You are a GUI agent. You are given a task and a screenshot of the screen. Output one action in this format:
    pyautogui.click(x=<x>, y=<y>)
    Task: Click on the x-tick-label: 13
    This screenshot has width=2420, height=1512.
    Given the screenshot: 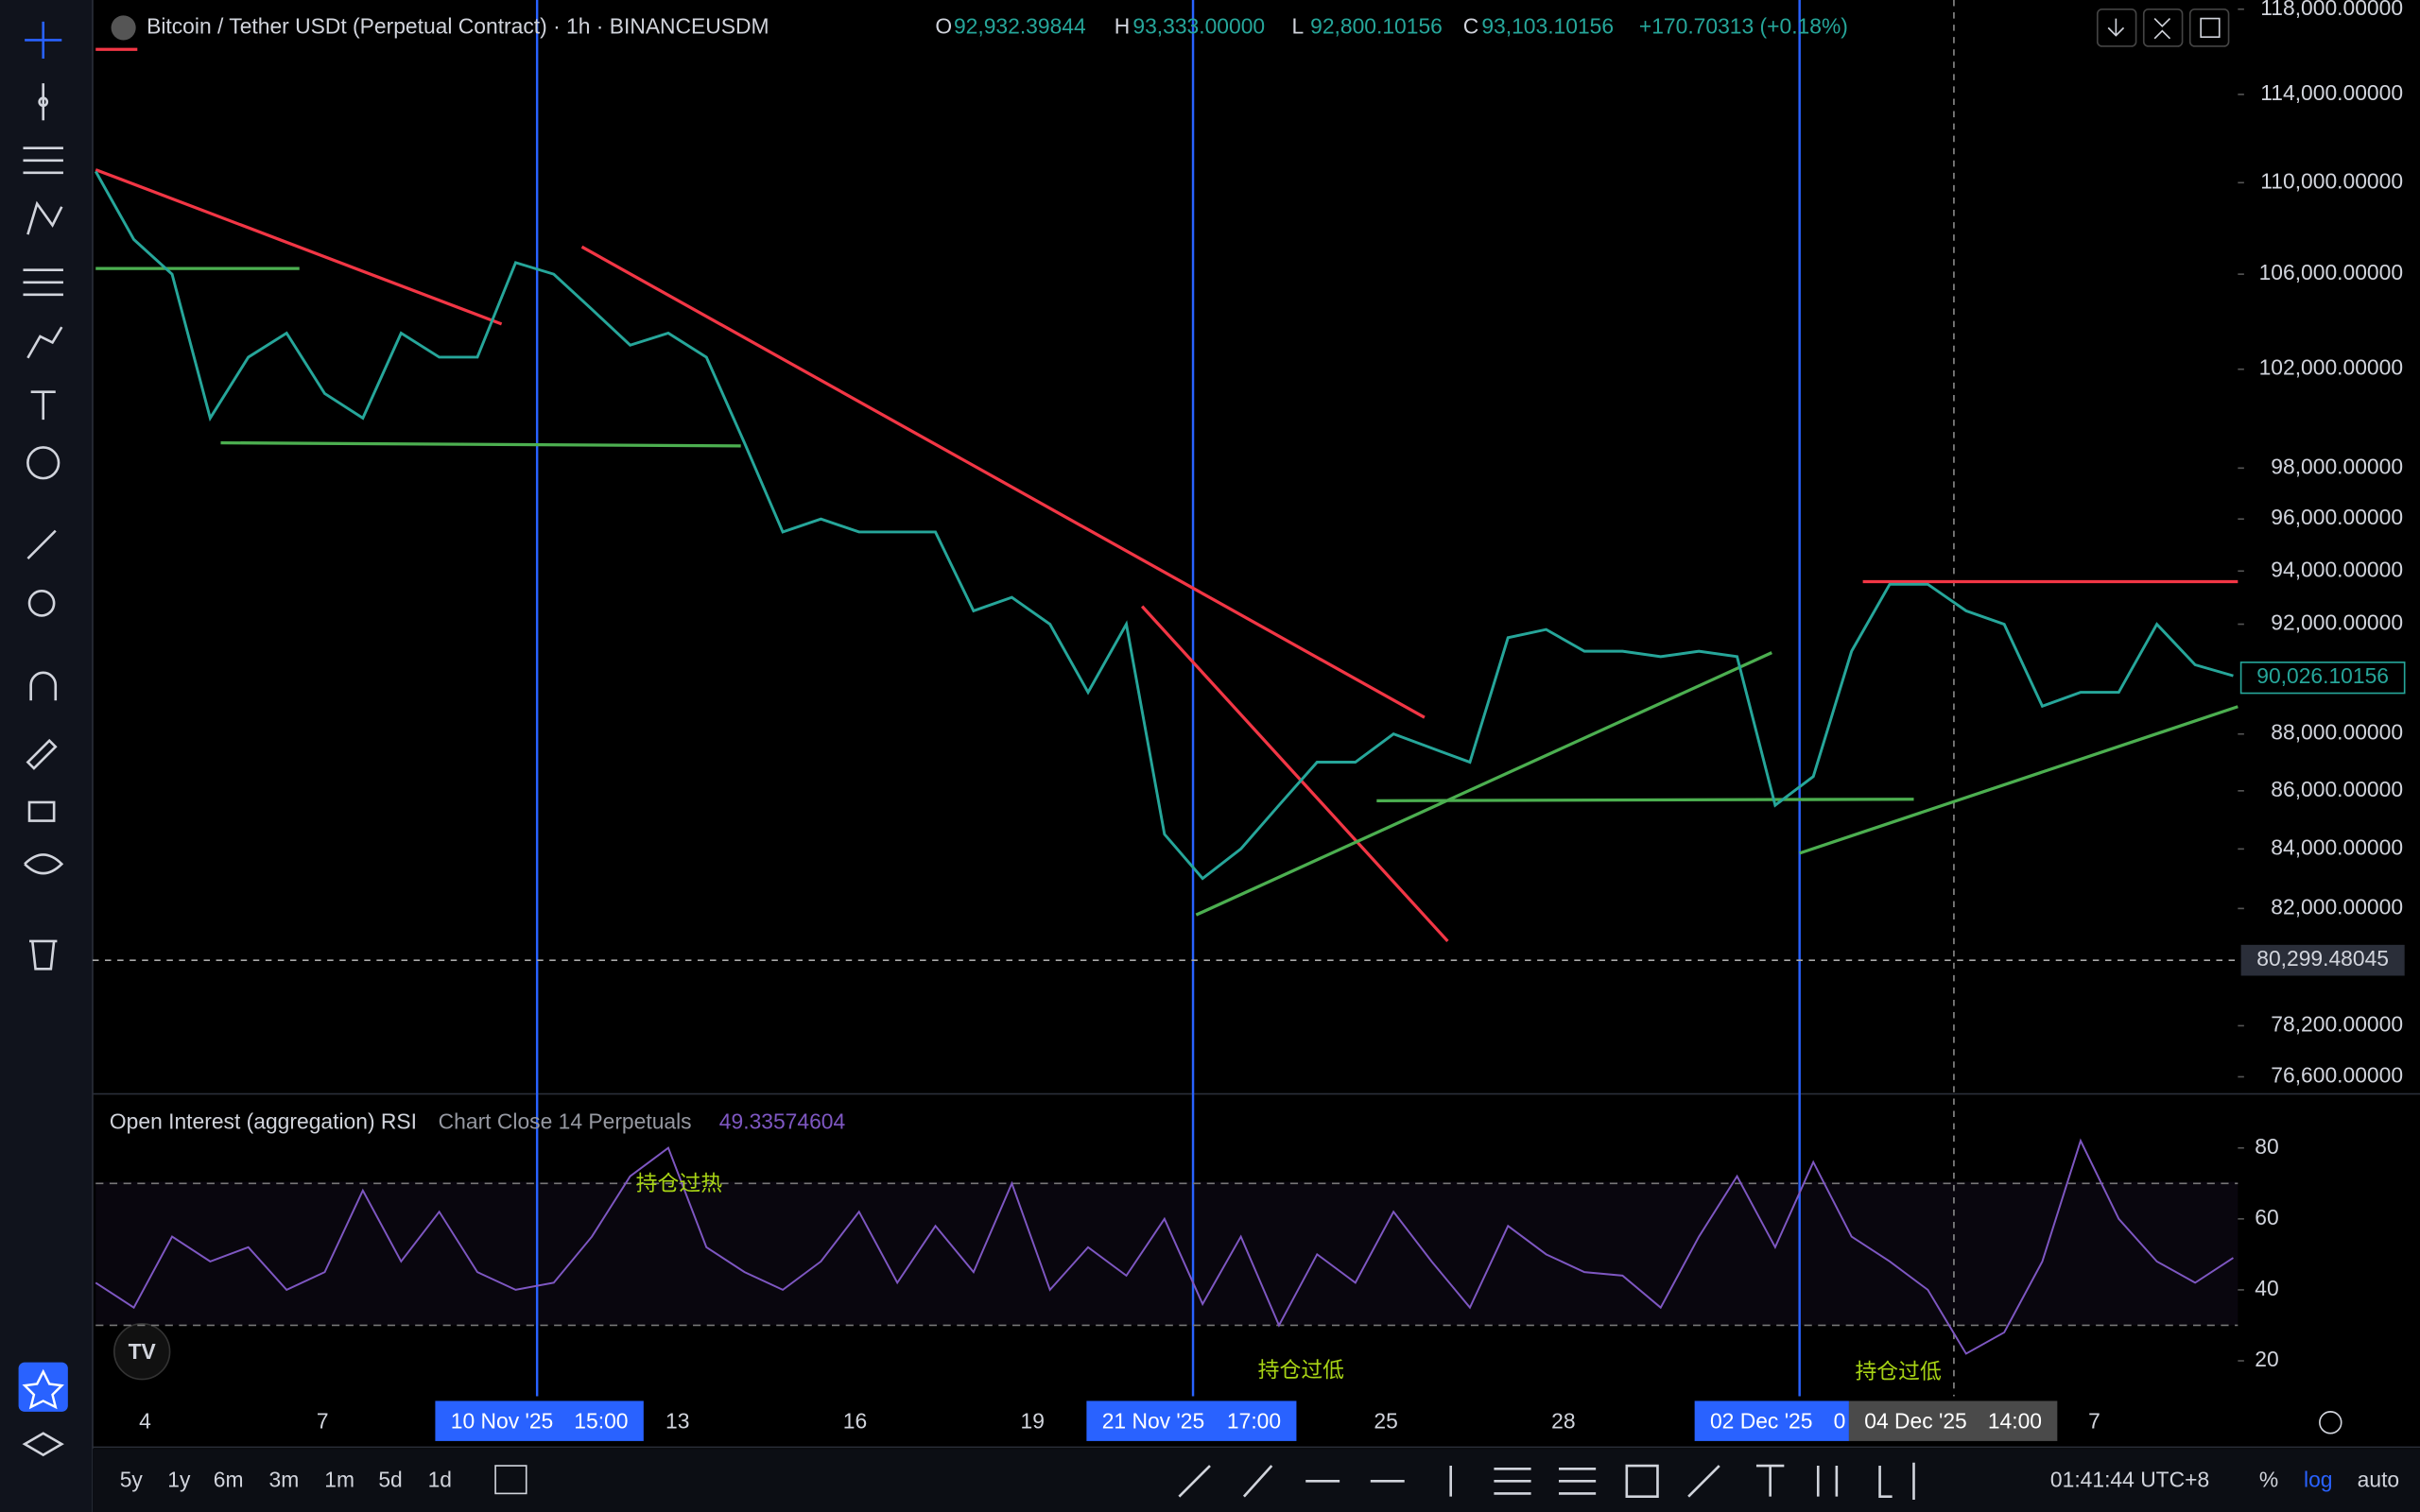 What is the action you would take?
    pyautogui.click(x=678, y=1420)
    